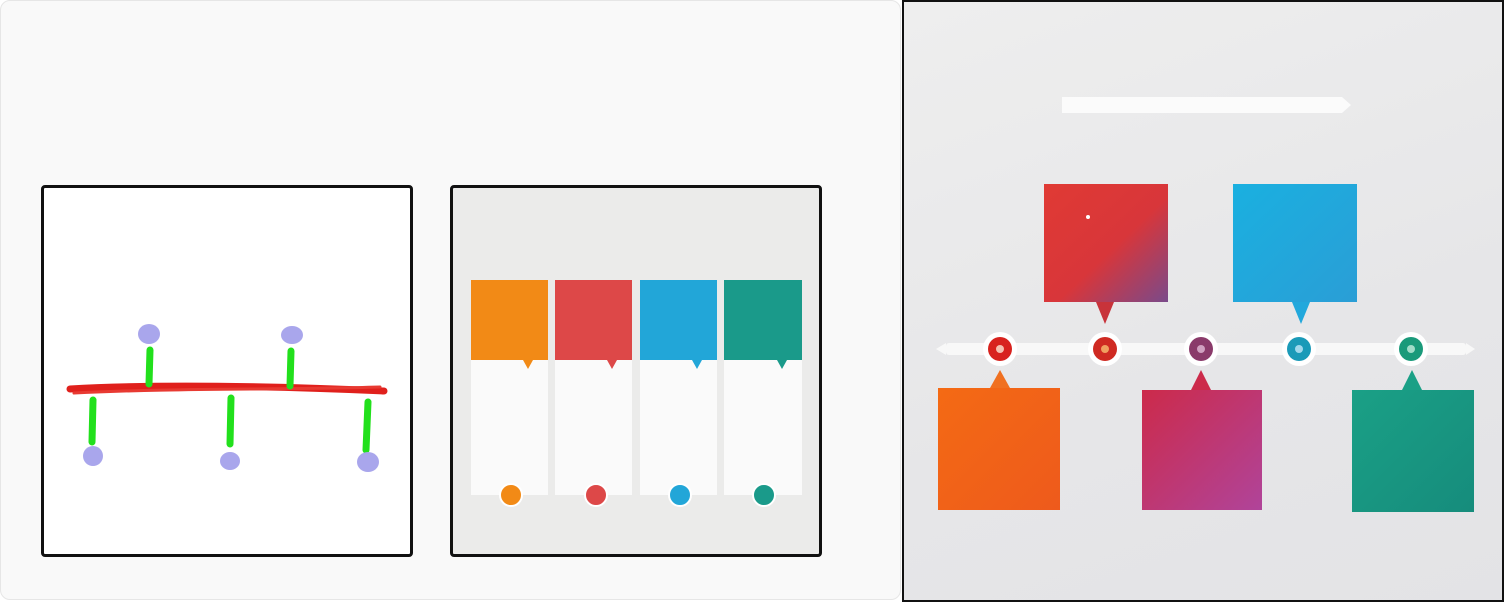  I want to click on generated-title-bar, so click(1206, 105).